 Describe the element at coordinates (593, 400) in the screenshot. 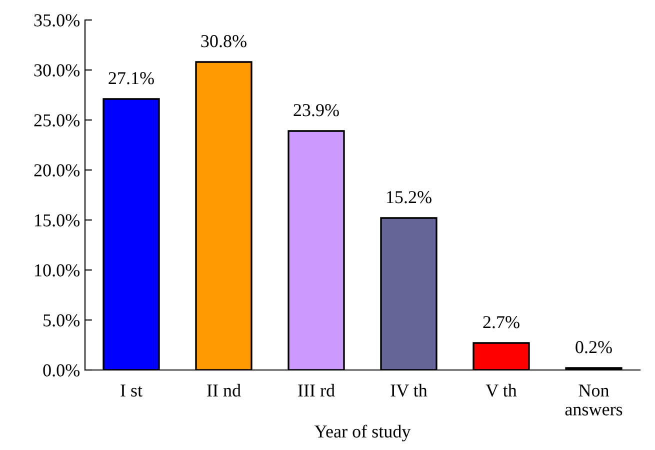

I see `x-tick-label: Non answers` at that location.